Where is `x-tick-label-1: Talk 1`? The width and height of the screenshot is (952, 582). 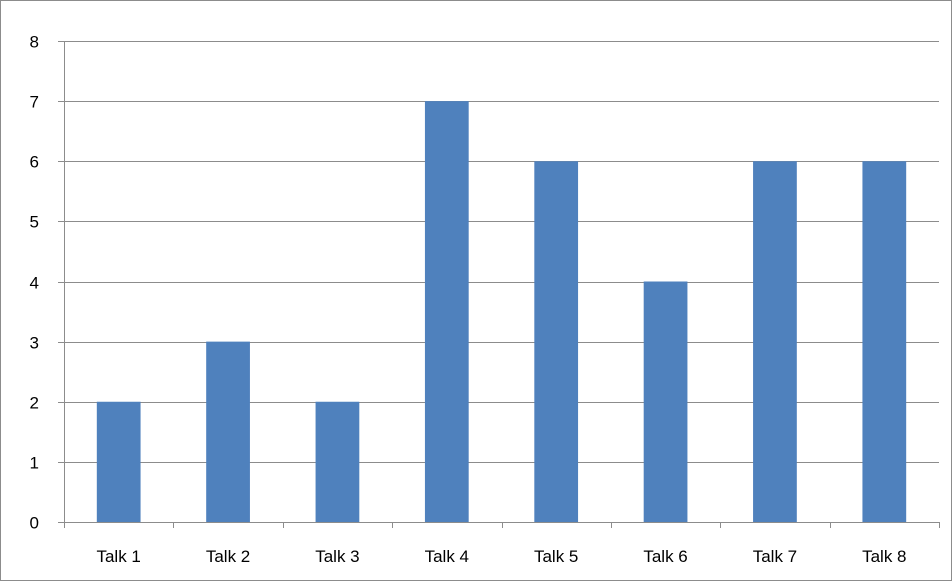 x-tick-label-1: Talk 1 is located at coordinates (118, 556).